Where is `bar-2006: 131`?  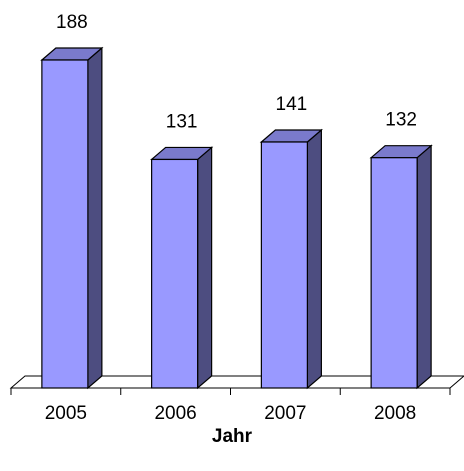
bar-2006: 131 is located at coordinates (182, 250).